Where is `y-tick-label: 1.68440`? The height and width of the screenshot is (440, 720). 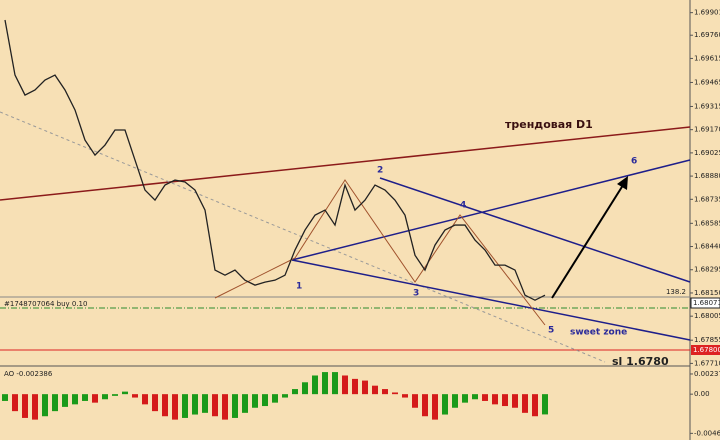
y-tick-label: 1.68440 is located at coordinates (707, 247).